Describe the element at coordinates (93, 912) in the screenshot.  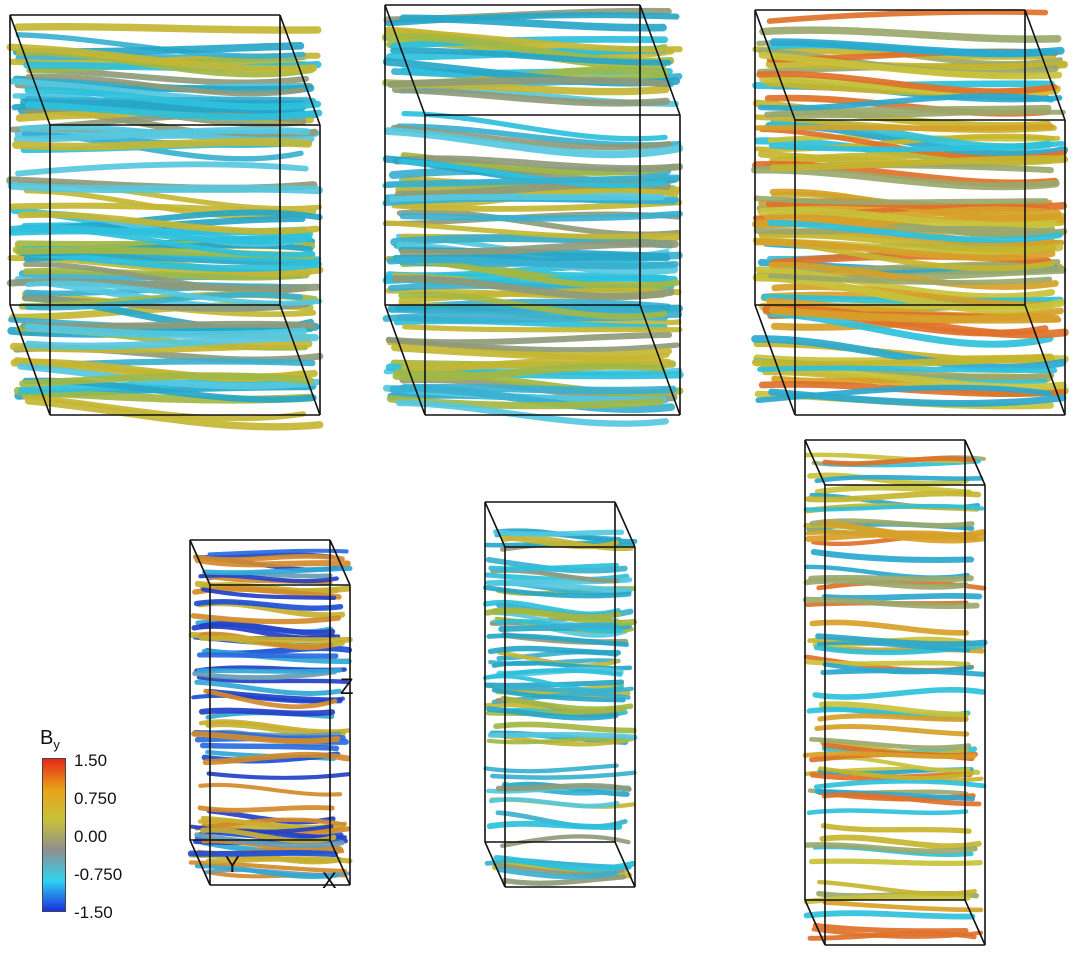
I see `colorbar-tick-min: -1.50` at that location.